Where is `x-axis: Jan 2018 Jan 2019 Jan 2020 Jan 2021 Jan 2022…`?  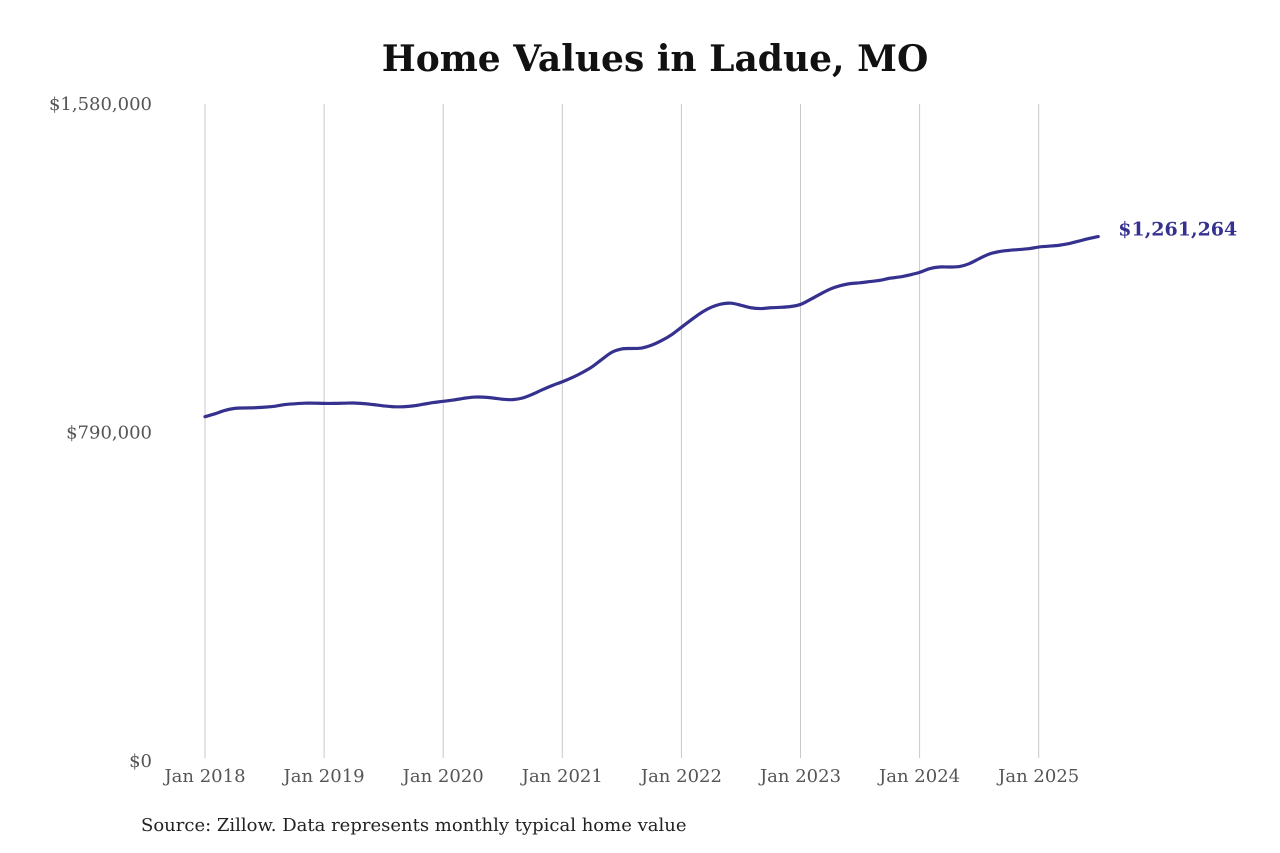
x-axis: Jan 2018 Jan 2019 Jan 2020 Jan 2021 Jan 2022… is located at coordinates (620, 776).